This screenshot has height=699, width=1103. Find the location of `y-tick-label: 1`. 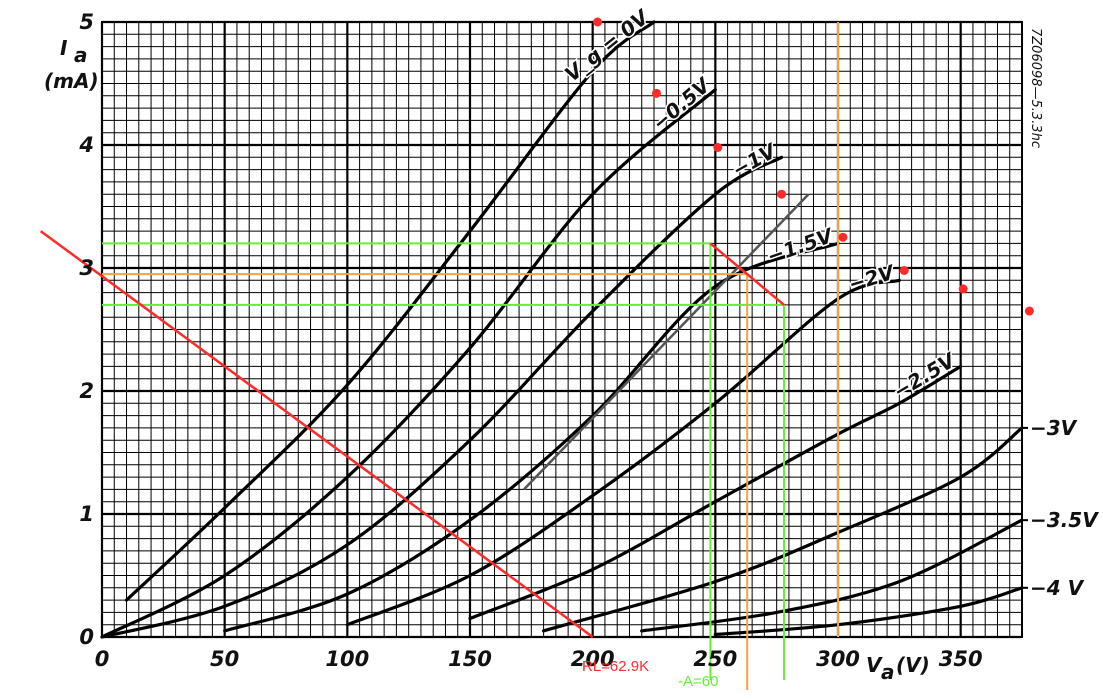

y-tick-label: 1 is located at coordinates (86, 514).